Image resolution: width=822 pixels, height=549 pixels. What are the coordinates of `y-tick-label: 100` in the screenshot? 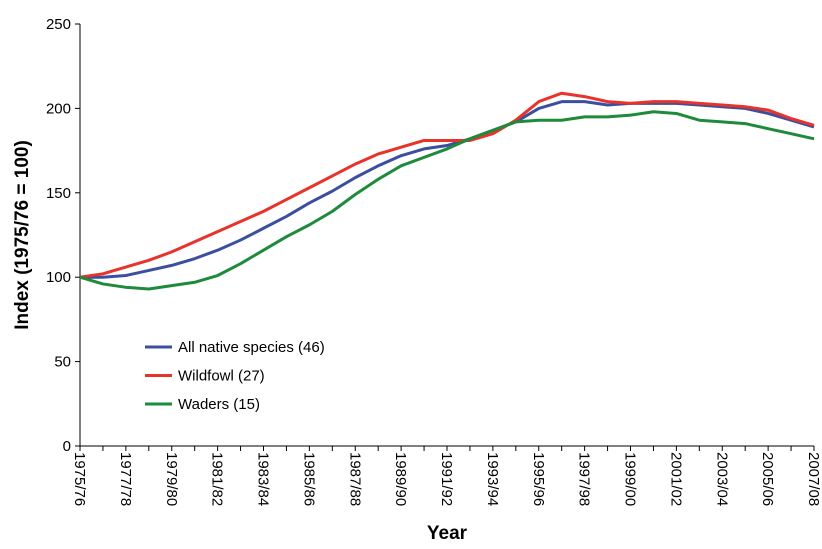 It's located at (58, 277).